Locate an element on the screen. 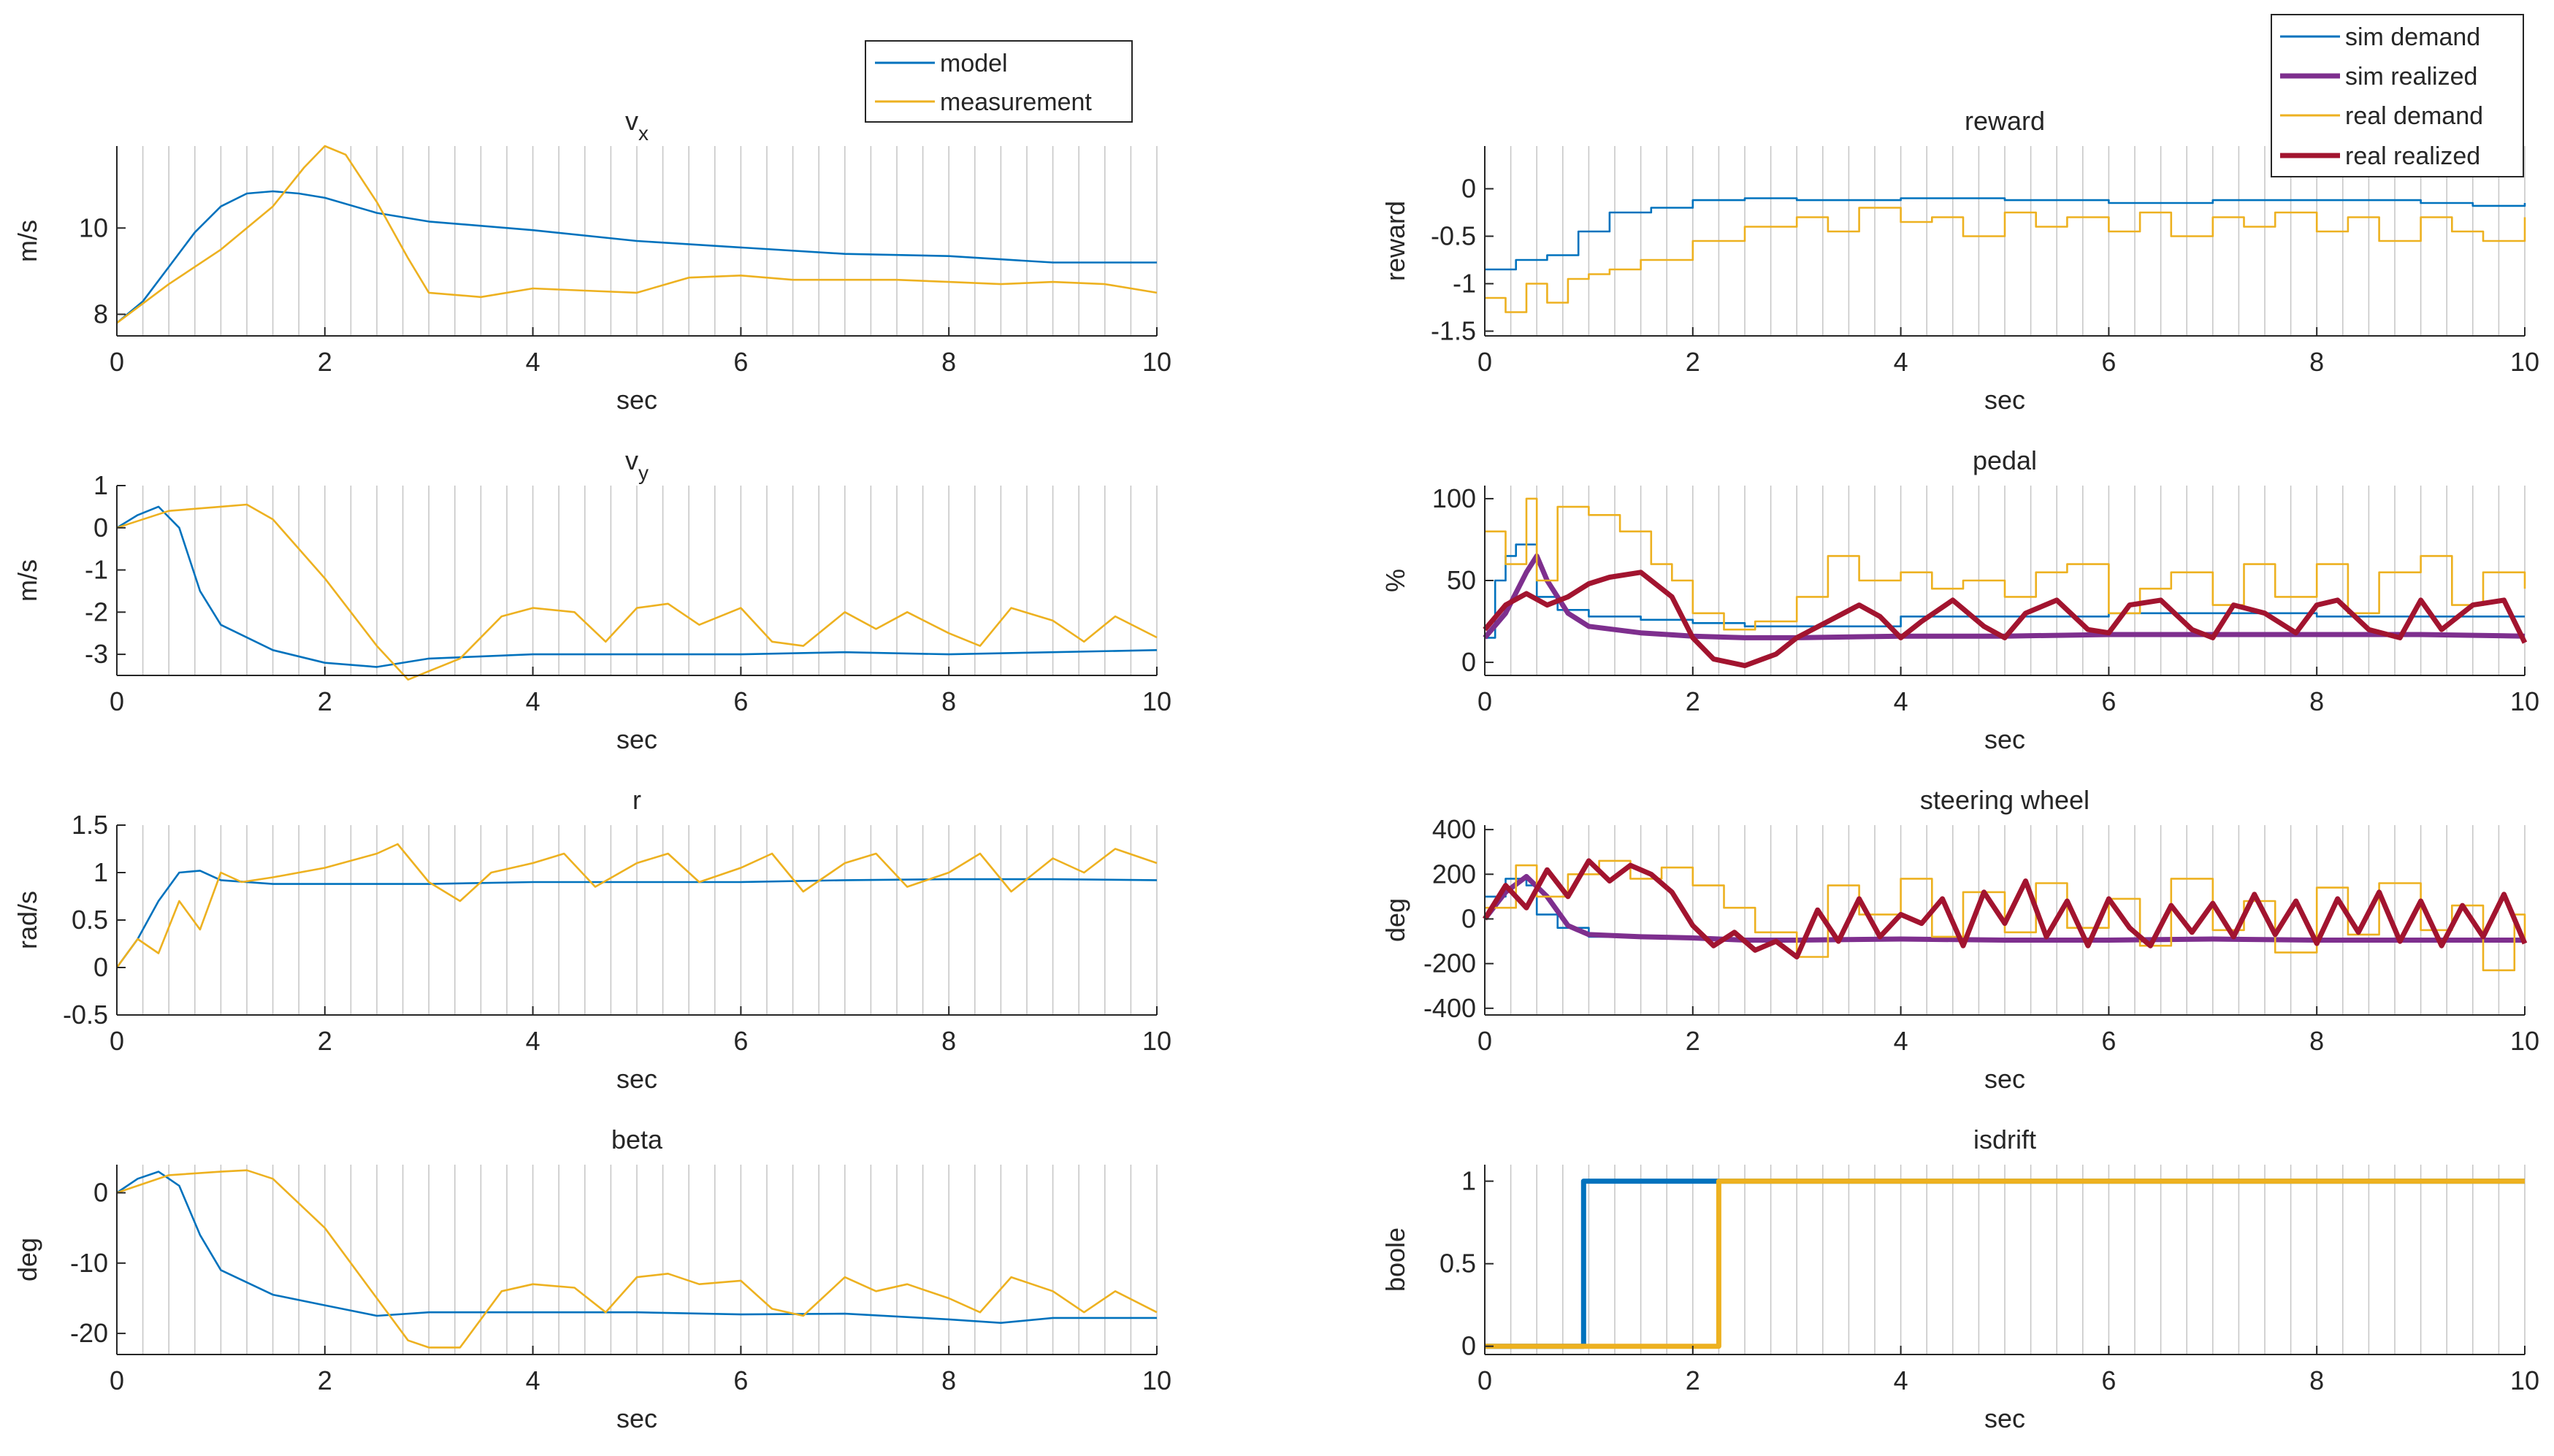 The image size is (2554, 1456). y-axis-label: % is located at coordinates (1395, 580).